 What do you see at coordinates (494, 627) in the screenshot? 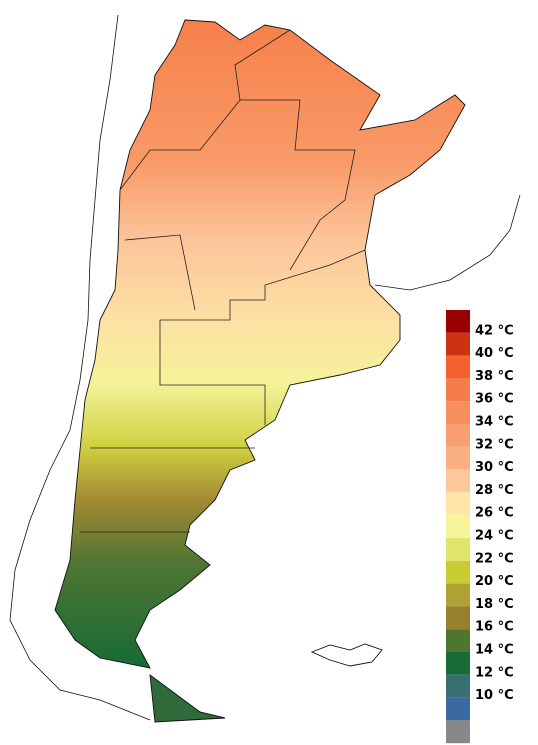
I see `legend-label: 16 °C` at bounding box center [494, 627].